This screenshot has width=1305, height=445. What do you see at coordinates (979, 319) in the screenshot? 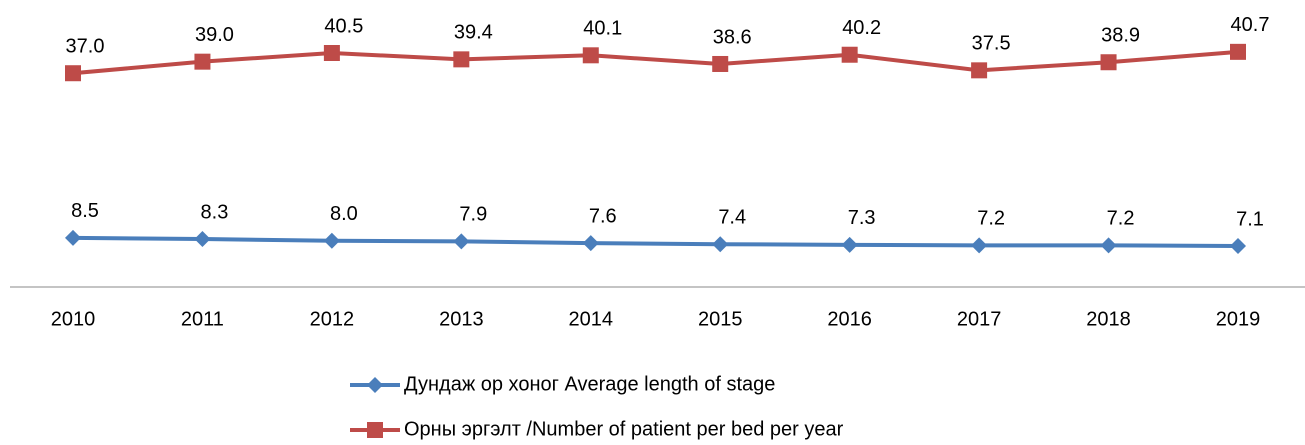
I see `x-tick-label: 2017` at bounding box center [979, 319].